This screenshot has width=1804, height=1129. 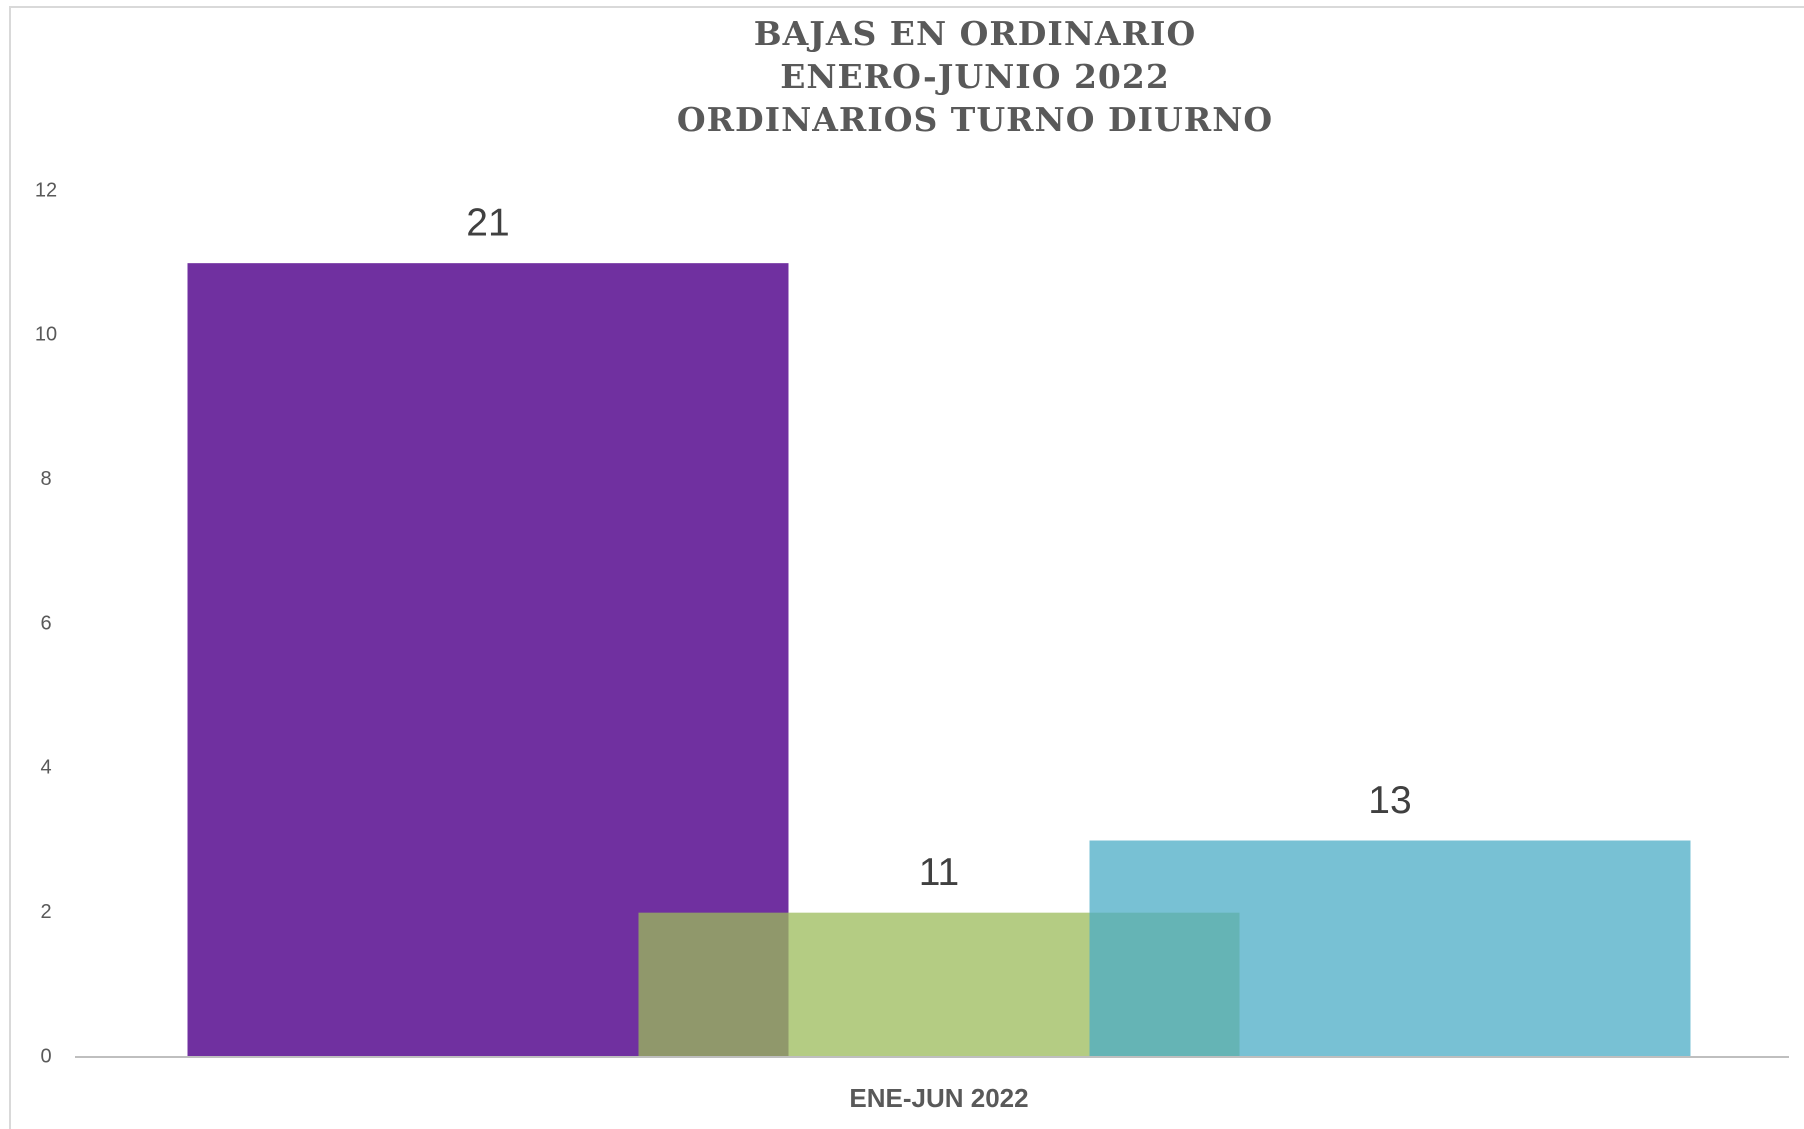 I want to click on y-tick-label: 12, so click(x=46, y=190).